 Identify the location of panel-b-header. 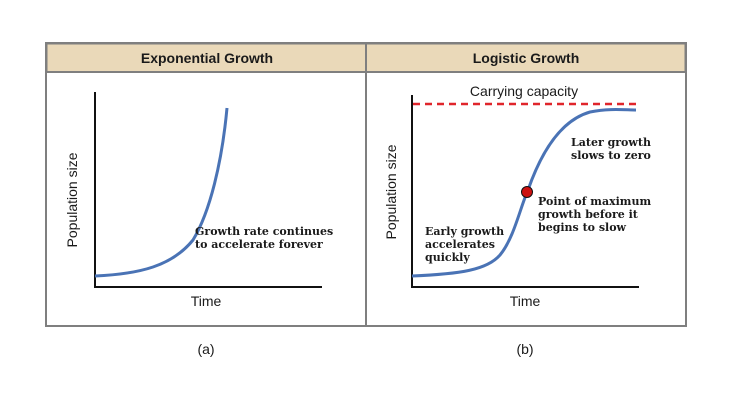
(525, 58).